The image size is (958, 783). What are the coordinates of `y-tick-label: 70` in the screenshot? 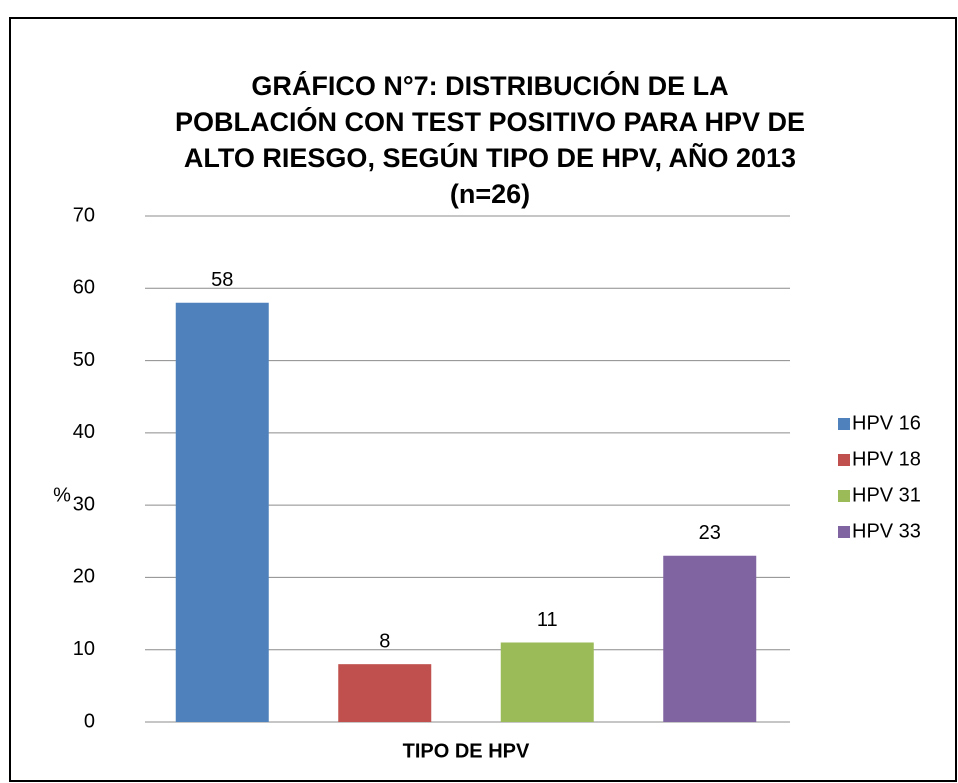 It's located at (84, 215).